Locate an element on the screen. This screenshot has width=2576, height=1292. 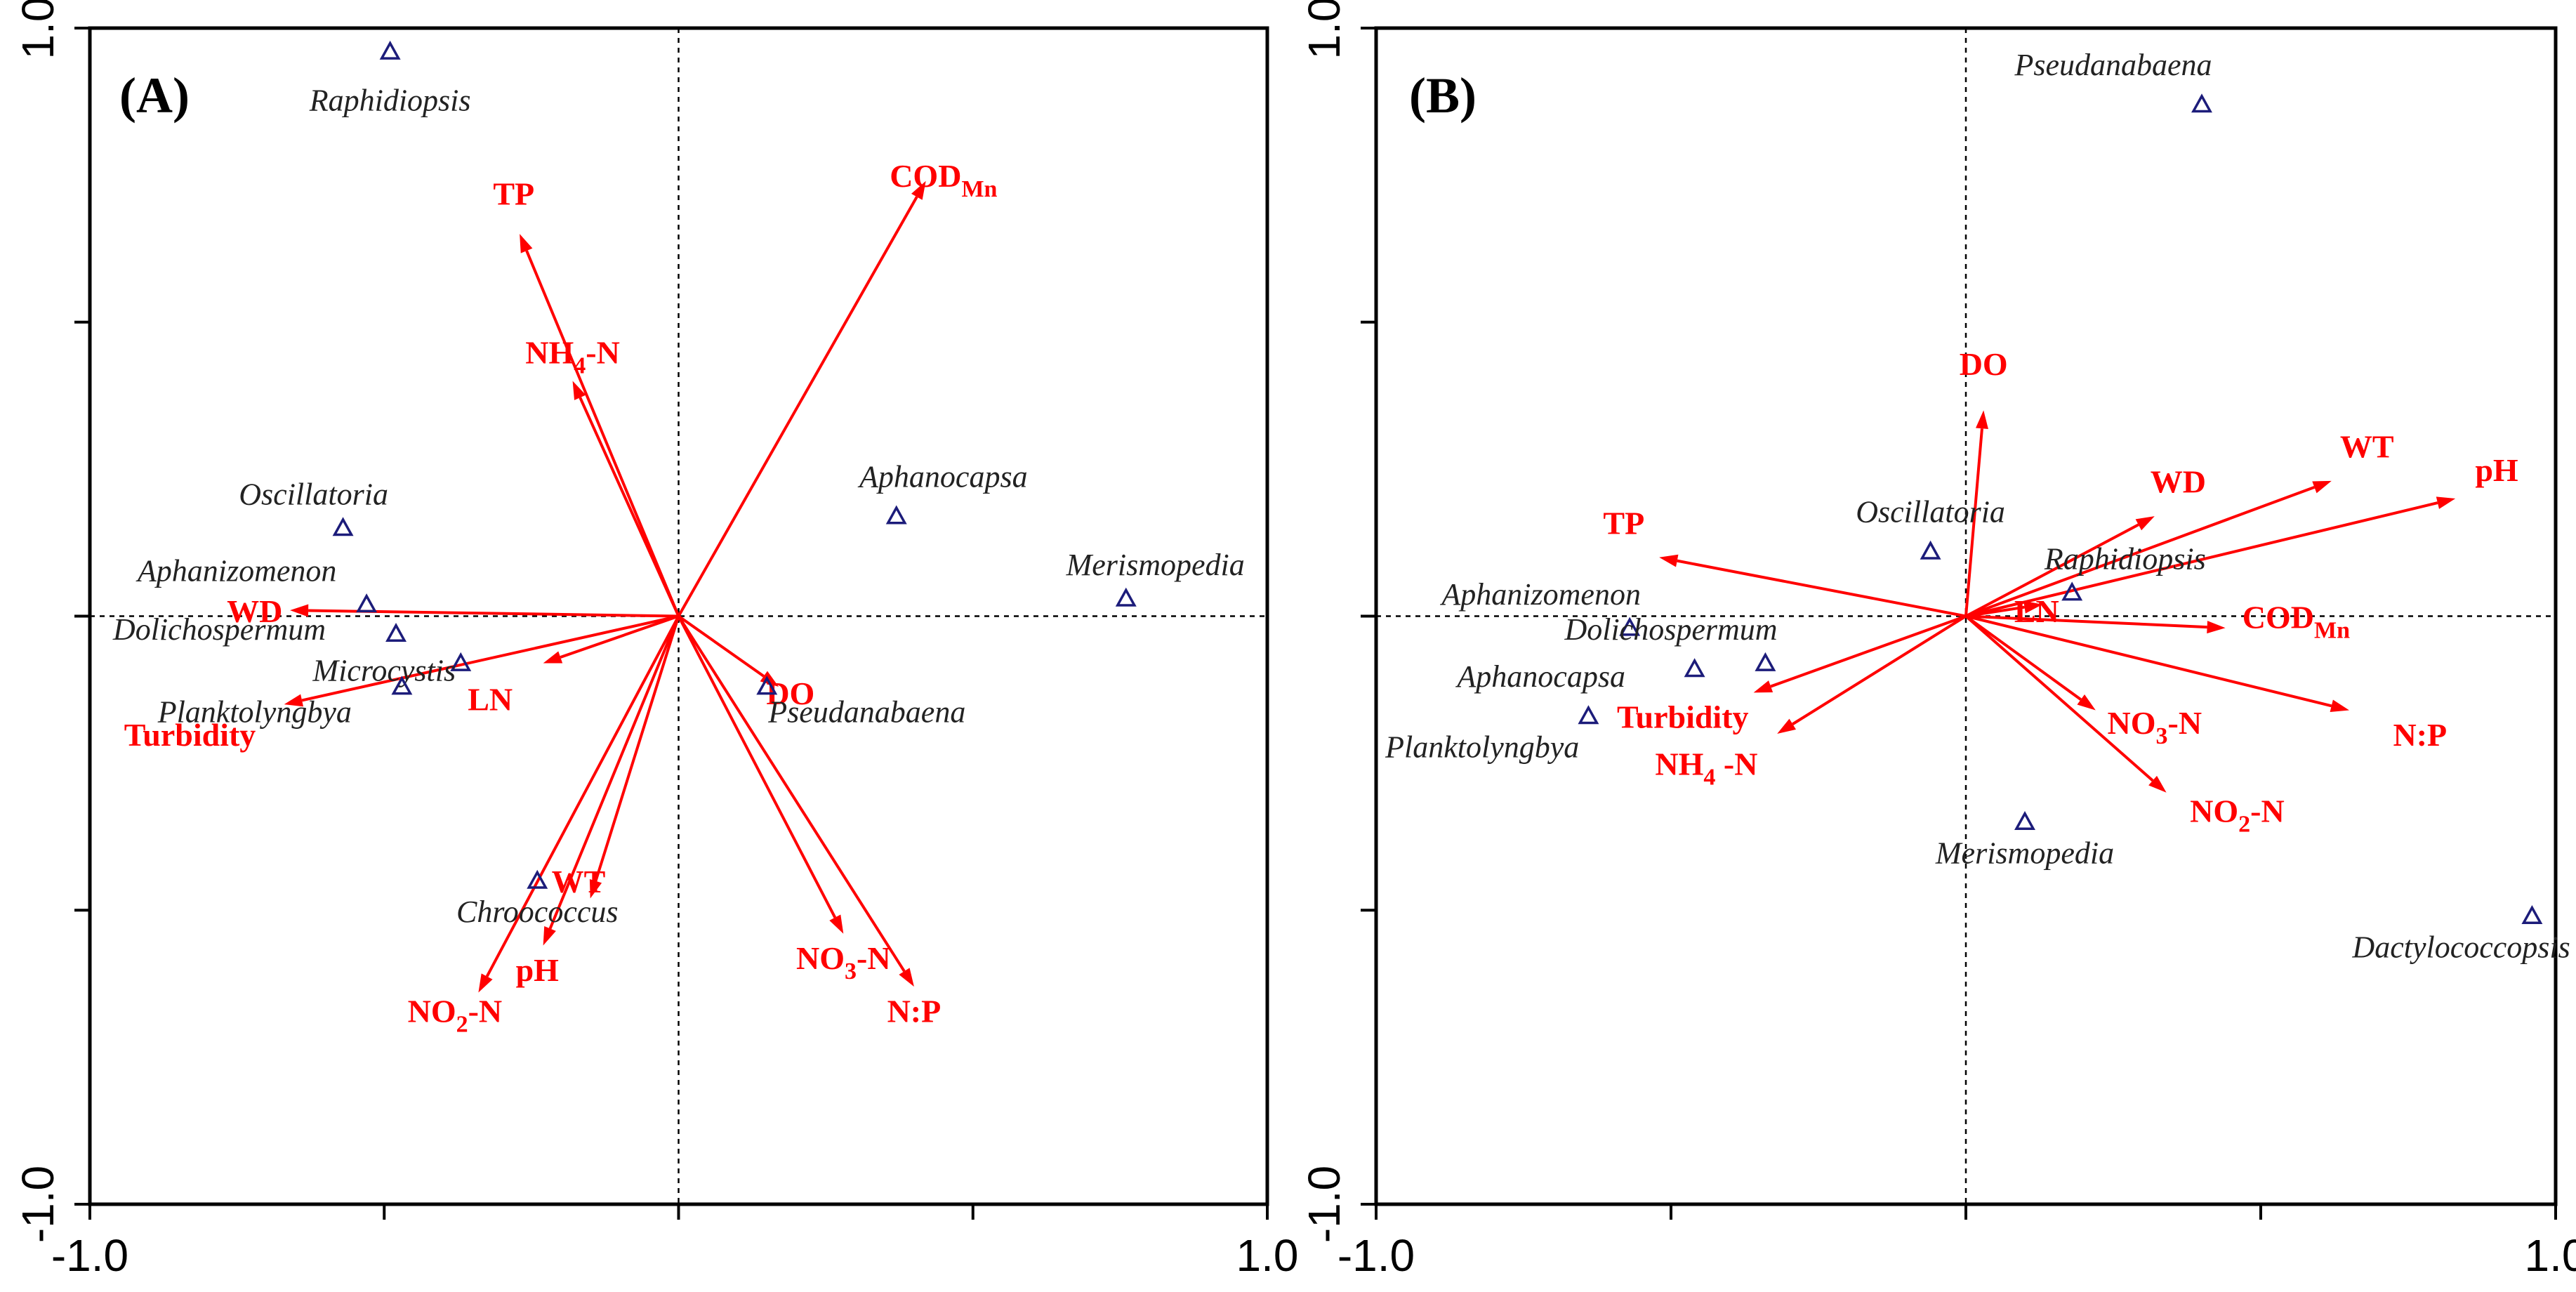
species-merismopedia: Merismopedia is located at coordinates (1155, 578).